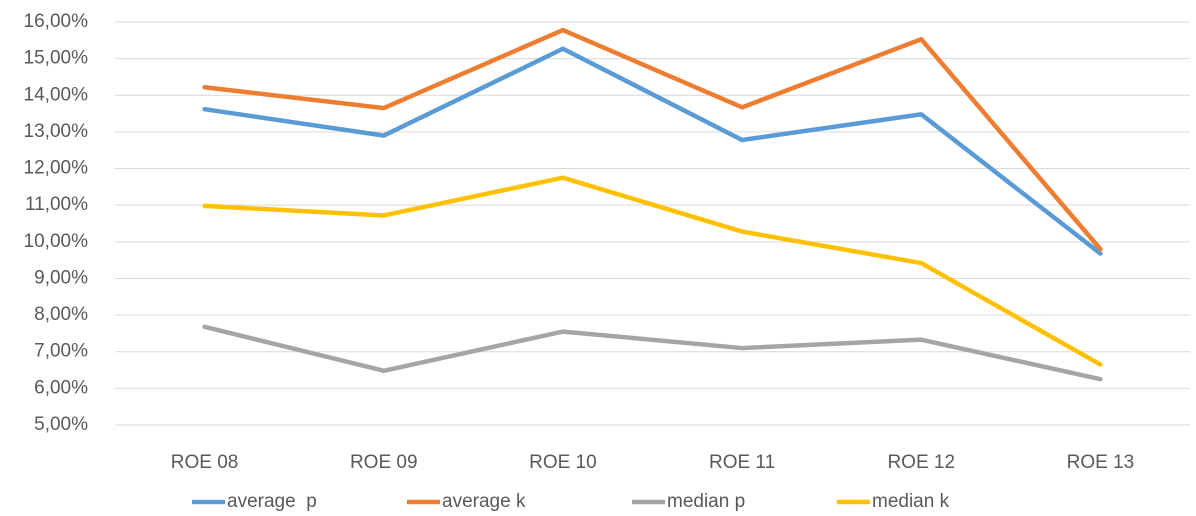 This screenshot has height=516, width=1196. Describe the element at coordinates (484, 501) in the screenshot. I see `legend-label: average k` at that location.